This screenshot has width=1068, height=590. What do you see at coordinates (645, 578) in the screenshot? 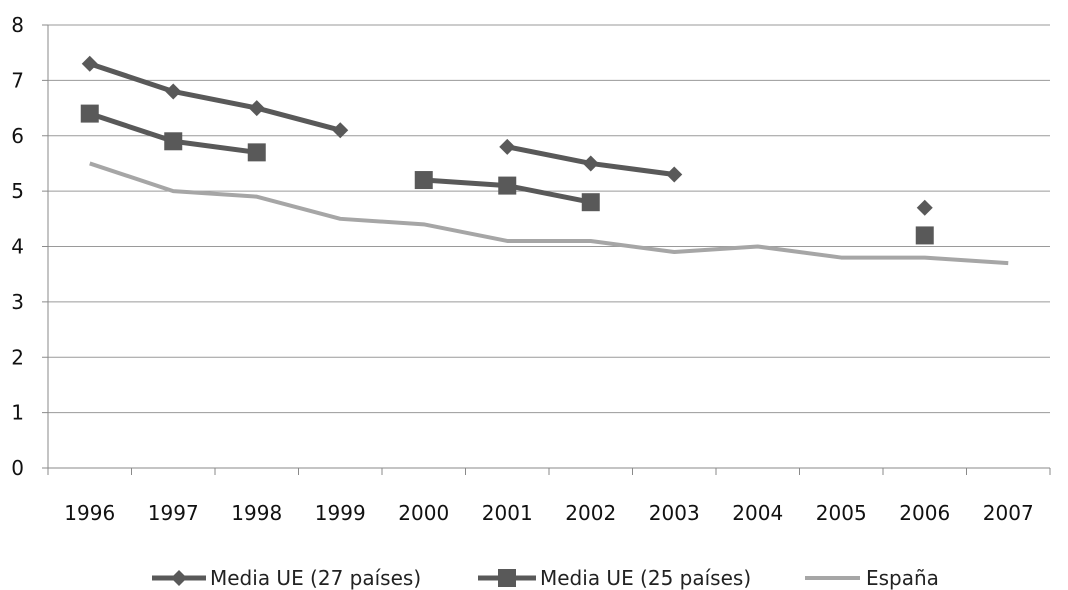
I see `legend-label-2: Media UE (25 países)` at bounding box center [645, 578].